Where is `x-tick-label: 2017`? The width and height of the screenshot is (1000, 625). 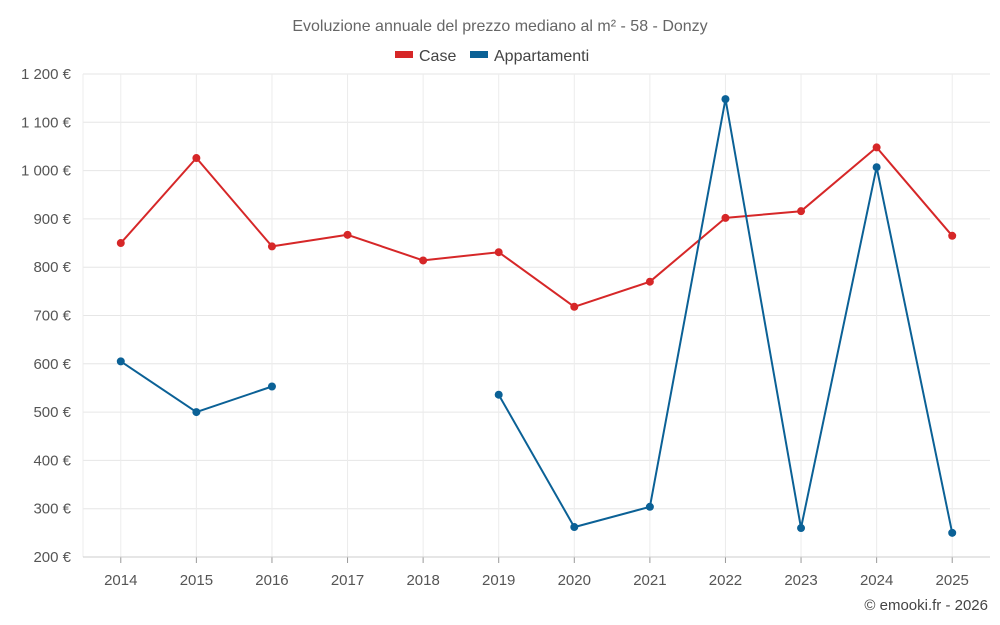 x-tick-label: 2017 is located at coordinates (347, 580).